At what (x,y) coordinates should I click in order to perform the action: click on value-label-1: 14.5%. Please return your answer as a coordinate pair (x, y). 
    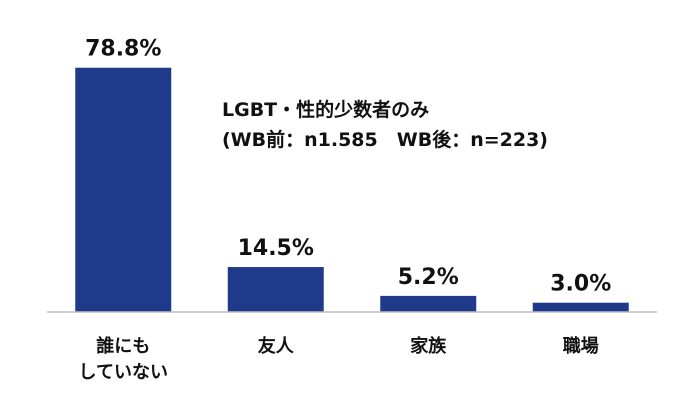
    Looking at the image, I should click on (276, 248).